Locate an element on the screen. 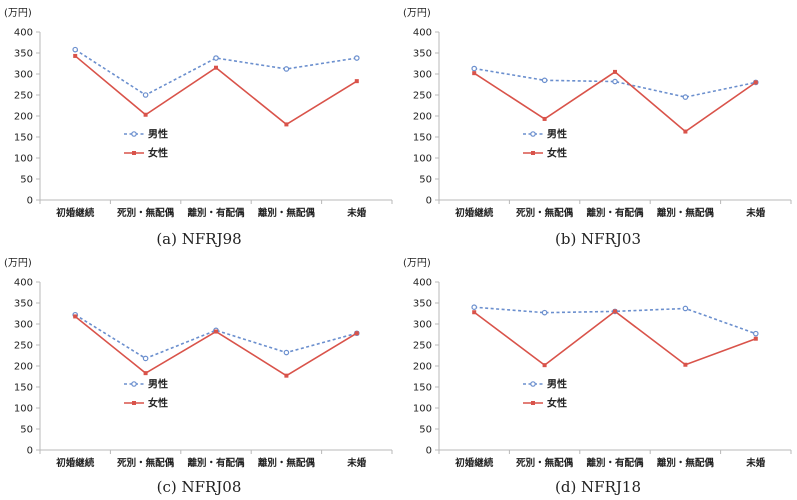 This screenshot has height=500, width=797. chart-caption-a: (a) NFRJ98 is located at coordinates (199, 239).